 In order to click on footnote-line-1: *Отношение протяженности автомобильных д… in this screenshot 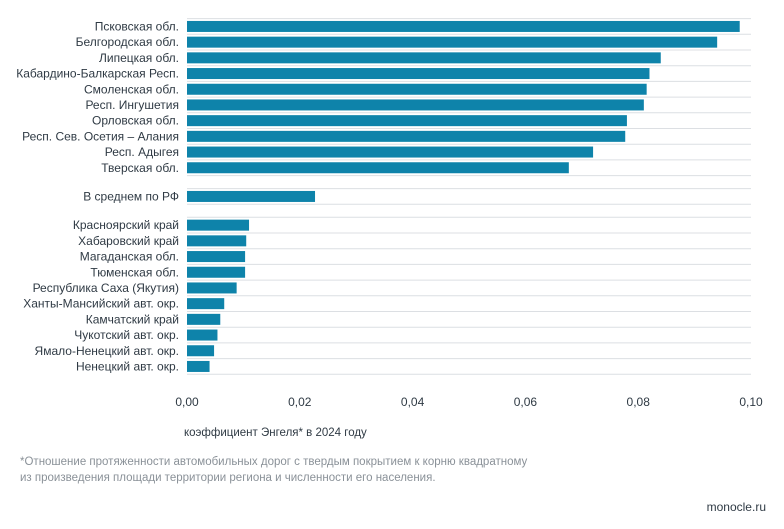, I will do `click(274, 462)`.